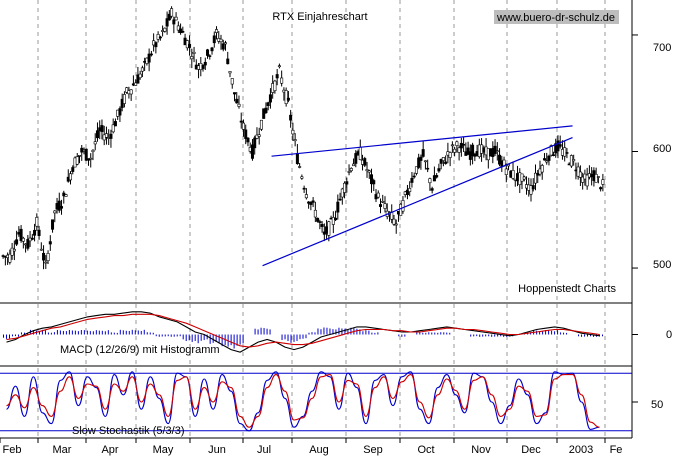 The height and width of the screenshot is (457, 678). What do you see at coordinates (319, 17) in the screenshot?
I see `chart-title: RTX Einjahreschart` at bounding box center [319, 17].